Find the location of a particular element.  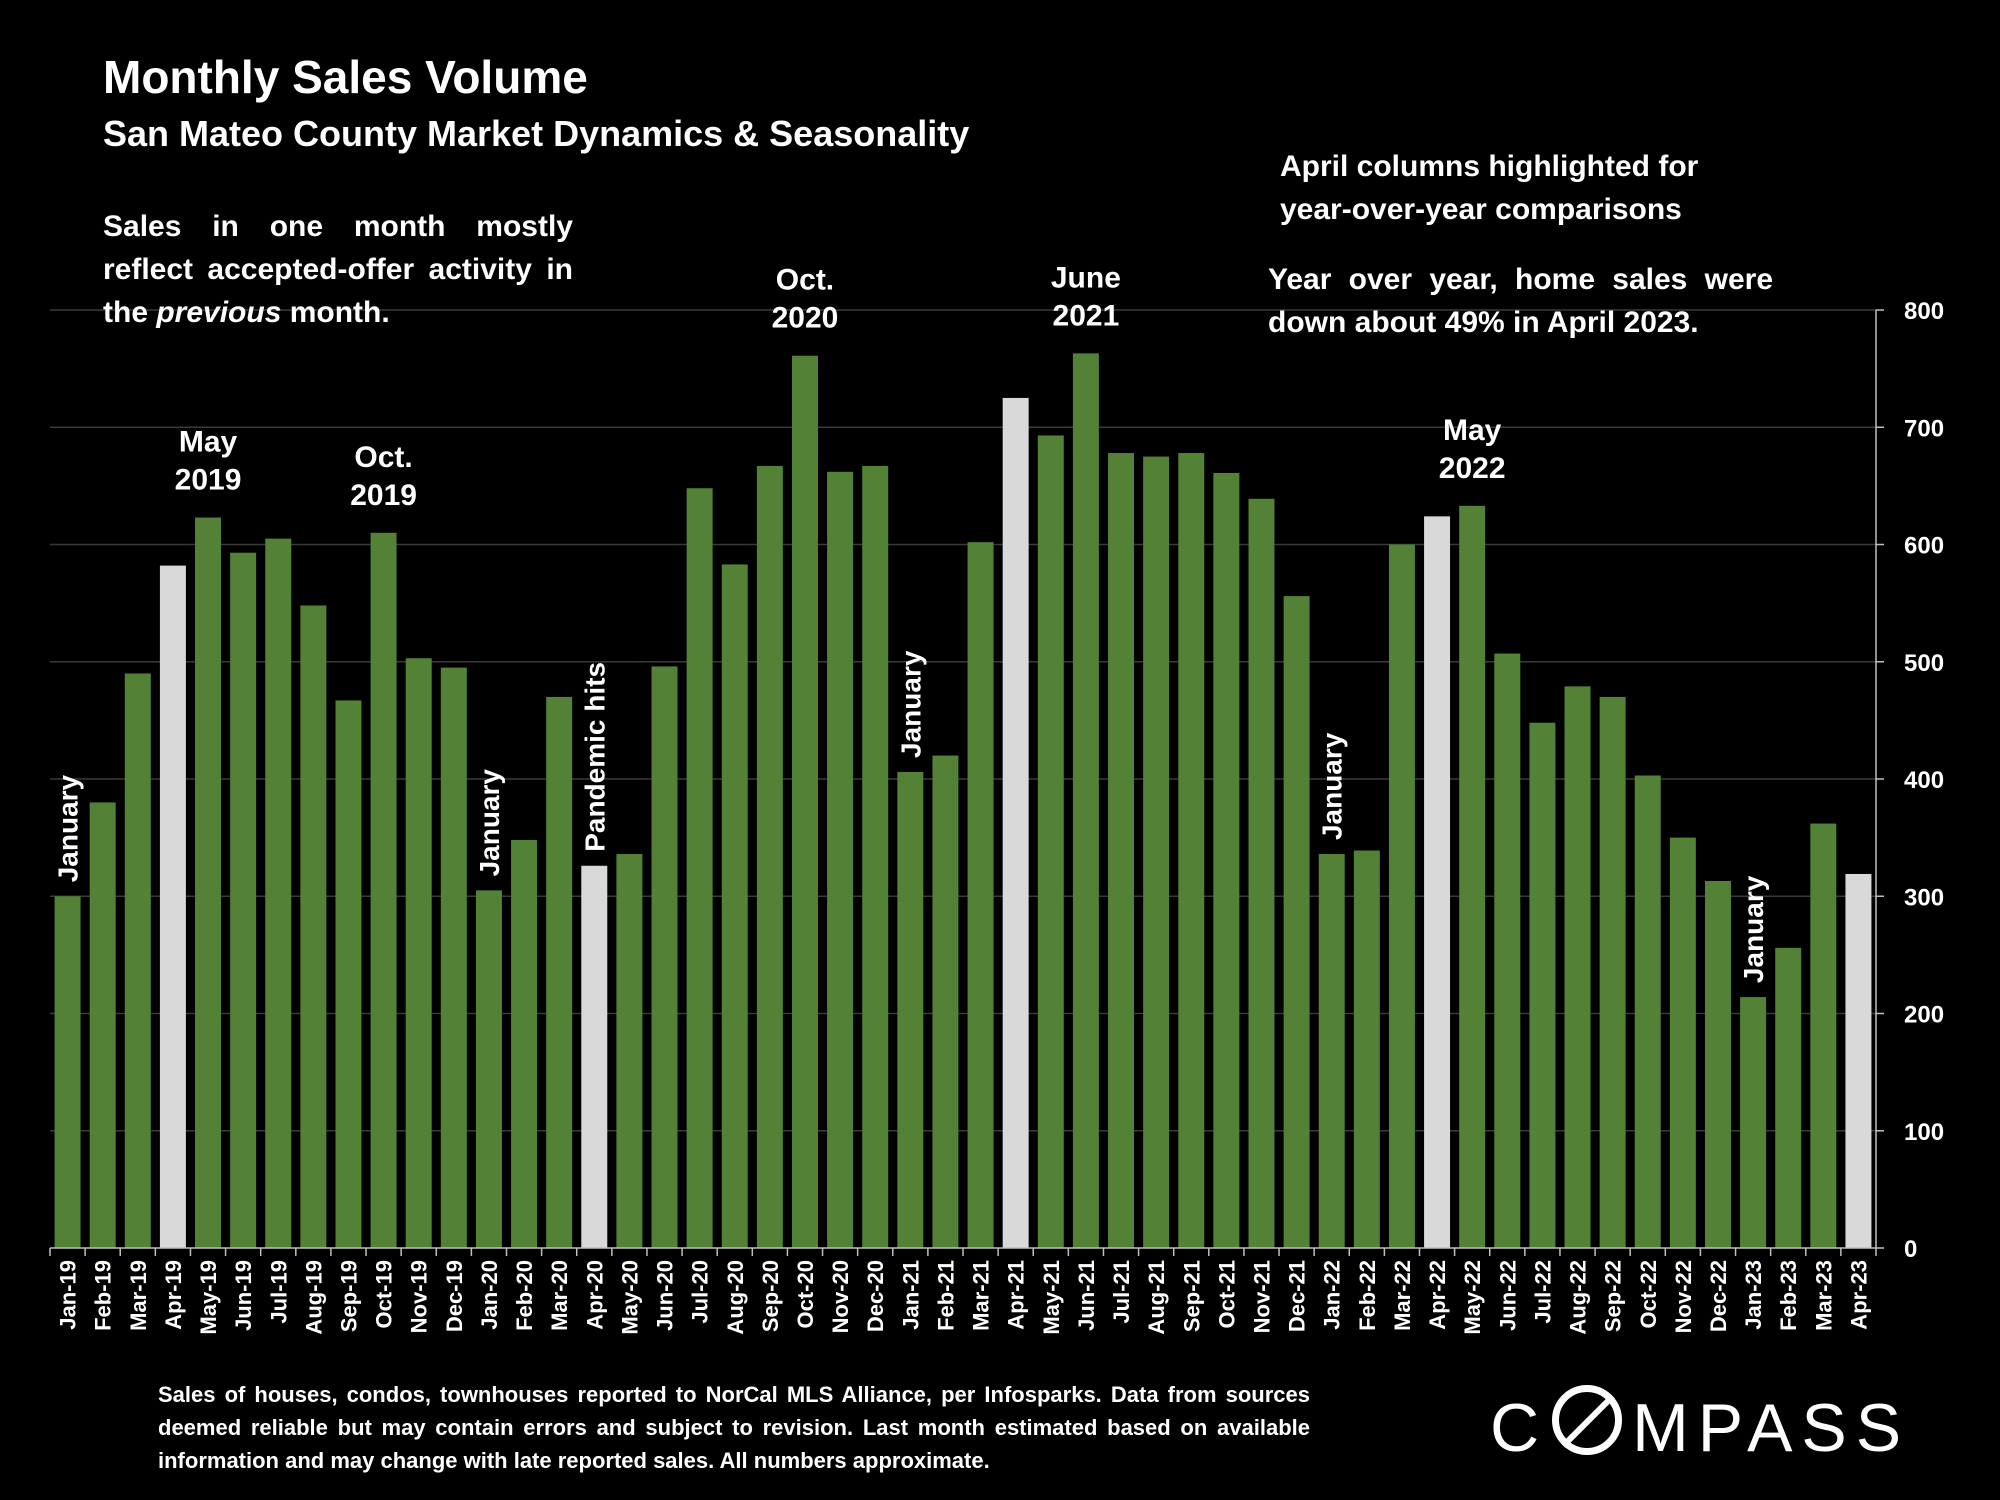

x-tick-label: Jan-22 is located at coordinates (1332, 1295).